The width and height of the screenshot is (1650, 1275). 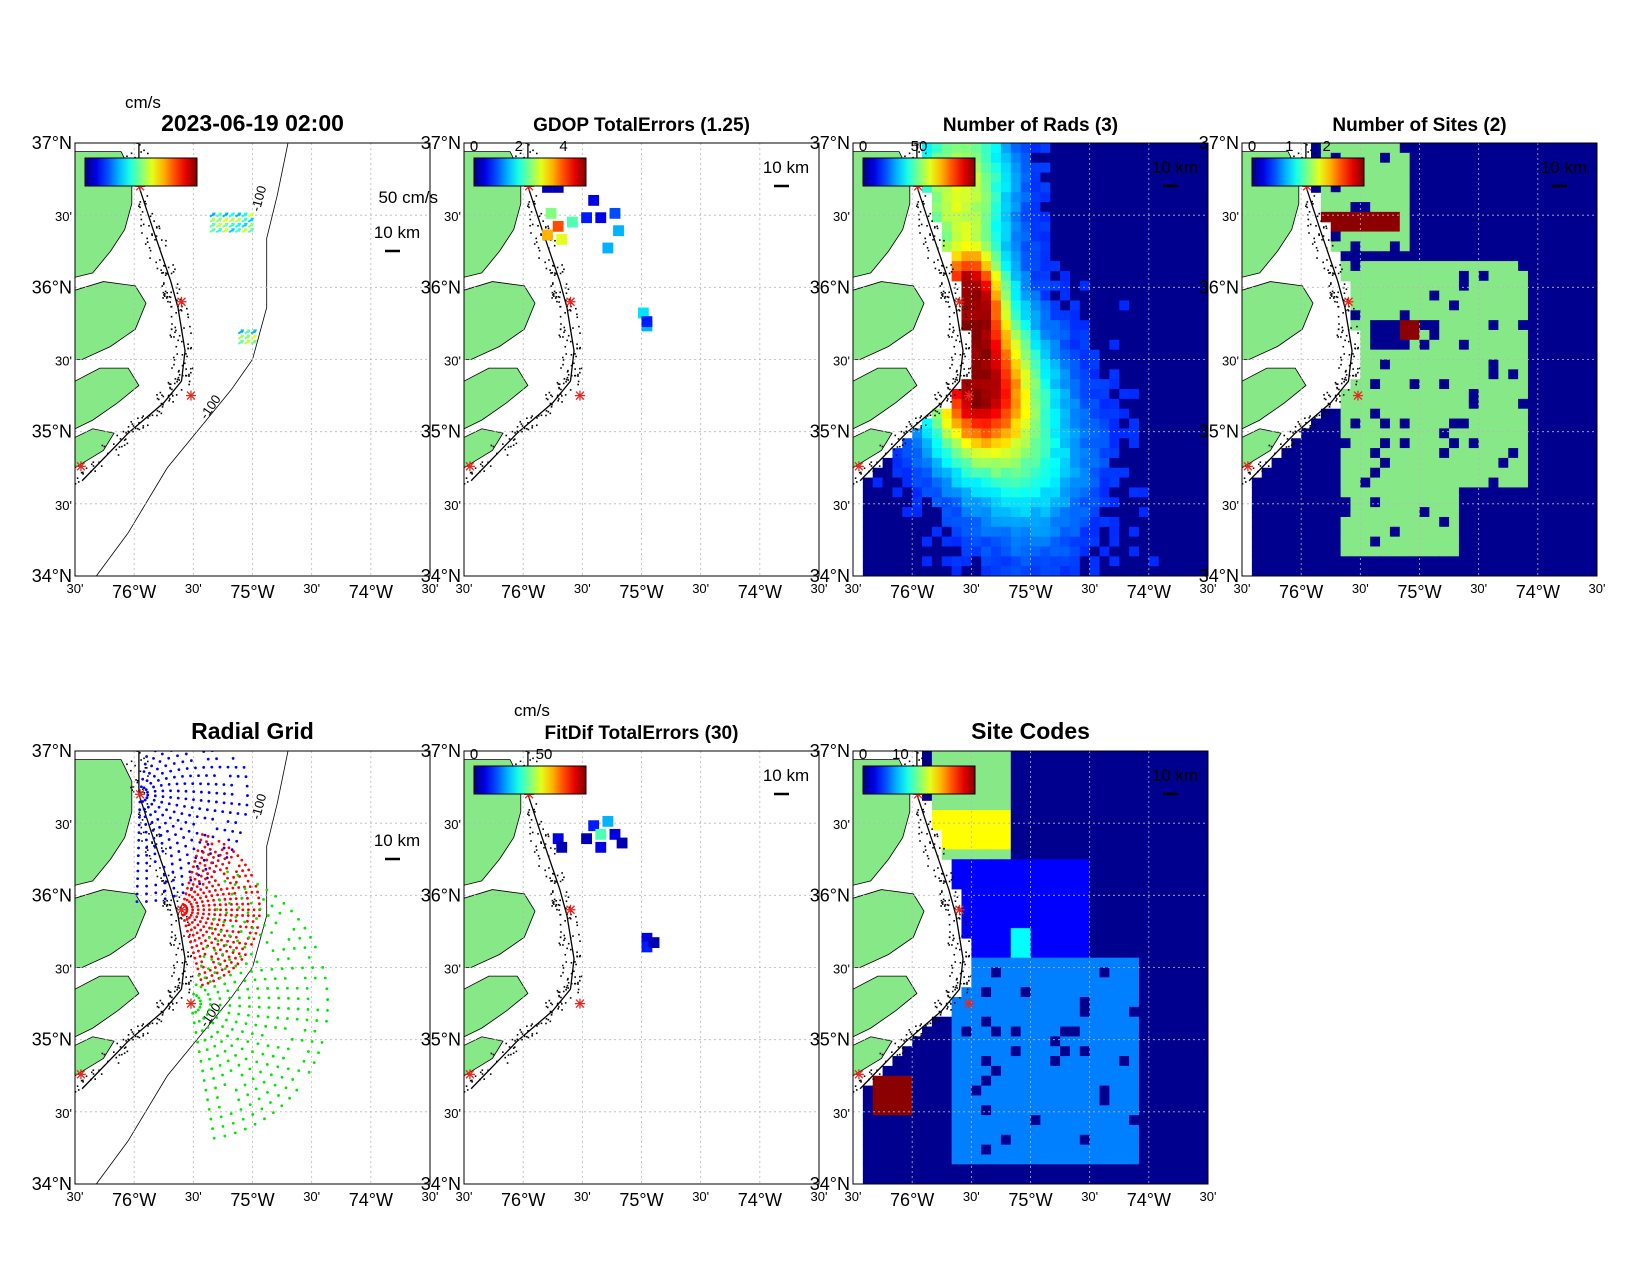 What do you see at coordinates (547, 235) in the screenshot?
I see `error-cell` at bounding box center [547, 235].